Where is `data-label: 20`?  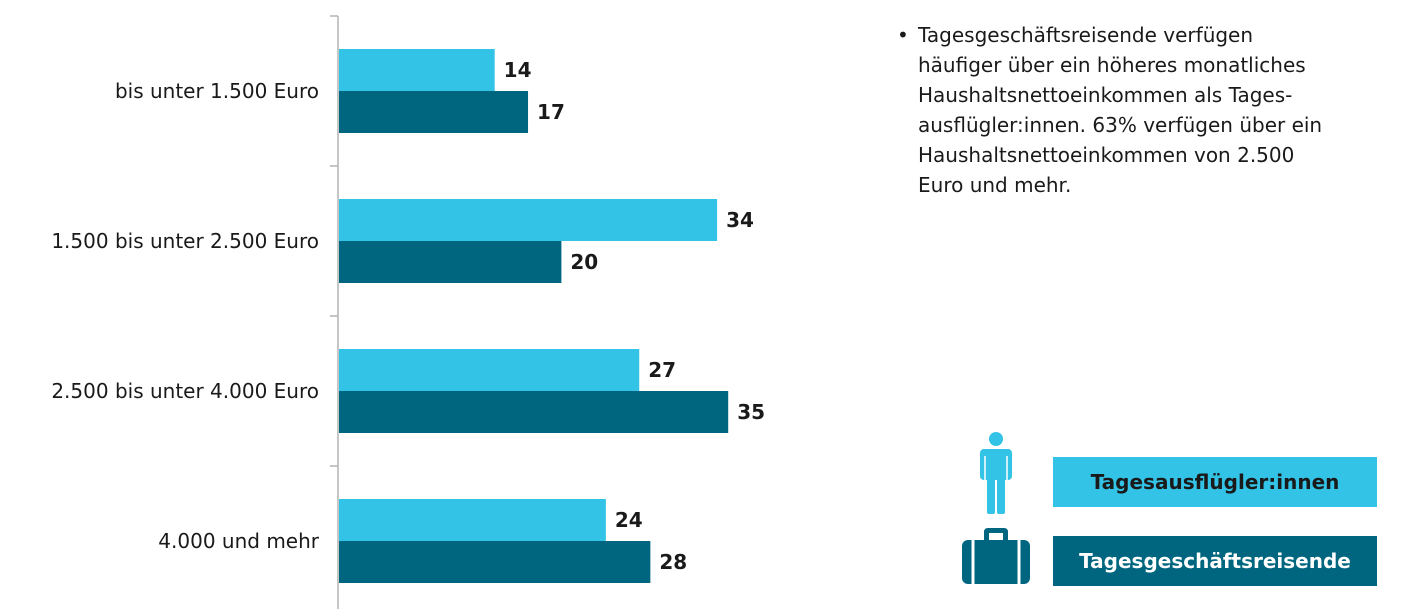
data-label: 20 is located at coordinates (584, 262).